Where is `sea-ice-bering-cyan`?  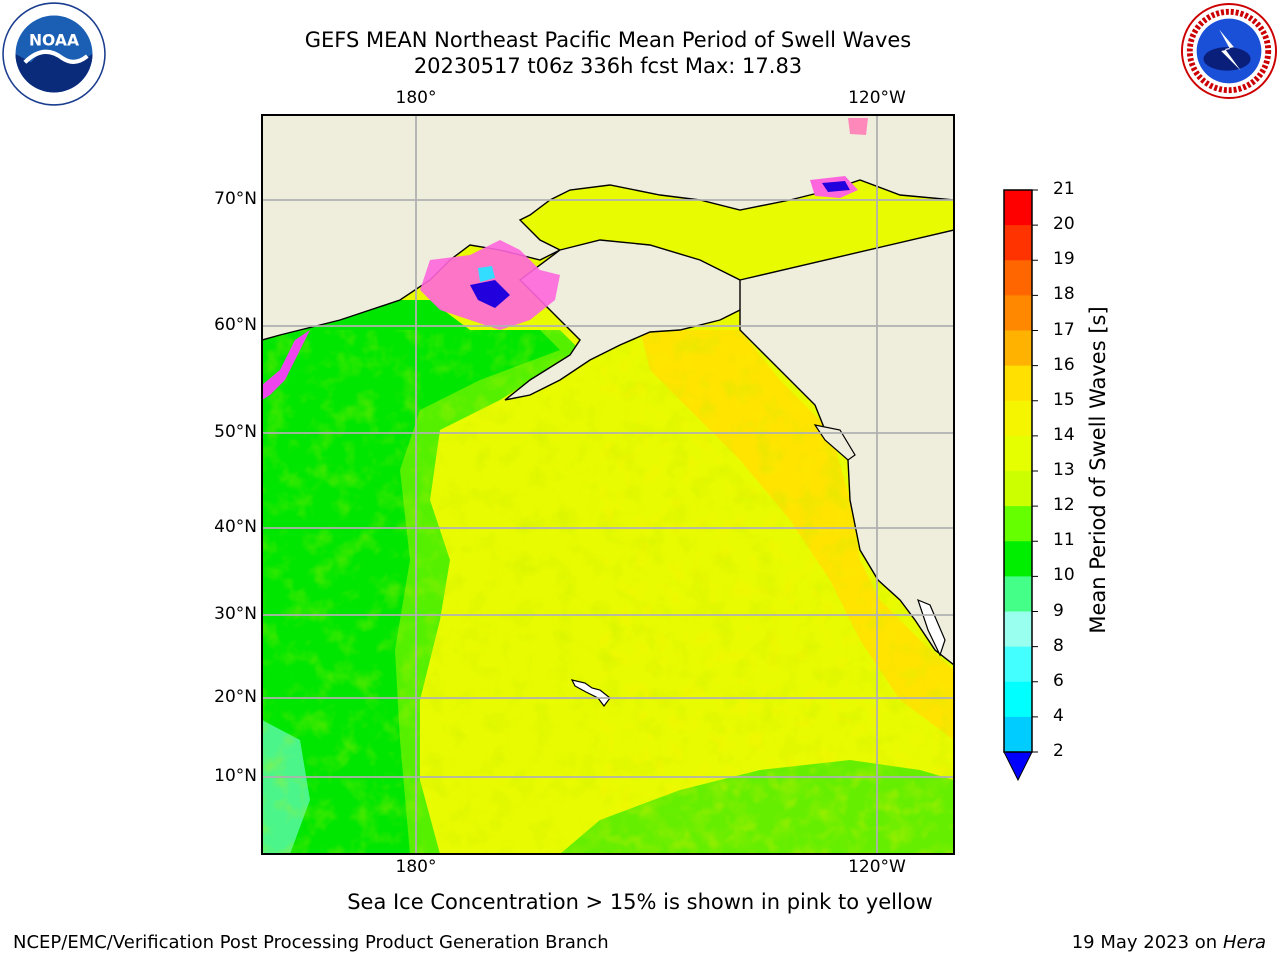 sea-ice-bering-cyan is located at coordinates (486, 274).